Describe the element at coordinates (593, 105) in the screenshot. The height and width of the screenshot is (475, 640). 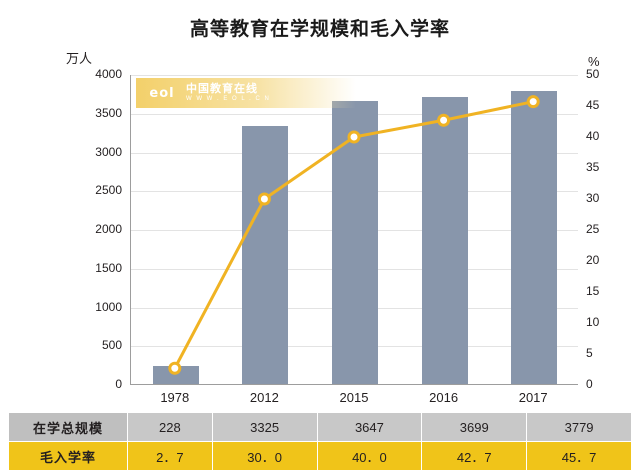
I see `y-axis-right-tick: 45` at that location.